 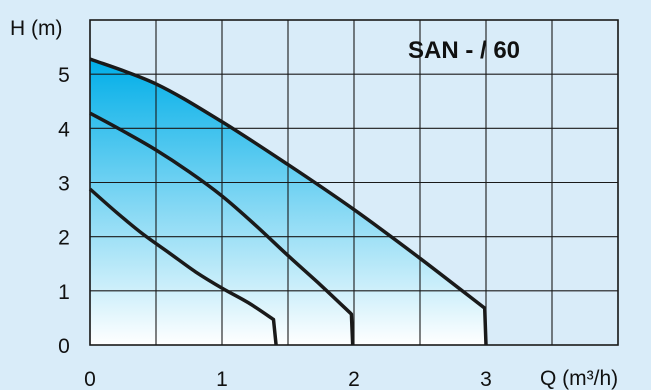 I want to click on y-tick-label: 2, so click(x=64, y=238).